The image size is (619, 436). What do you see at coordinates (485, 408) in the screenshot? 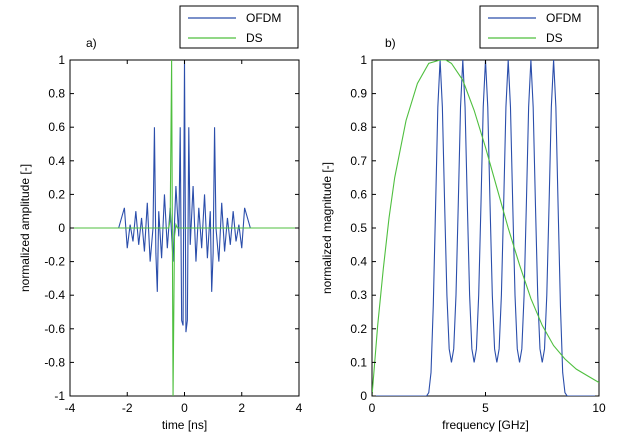
I see `x-tick-label: 5` at bounding box center [485, 408].